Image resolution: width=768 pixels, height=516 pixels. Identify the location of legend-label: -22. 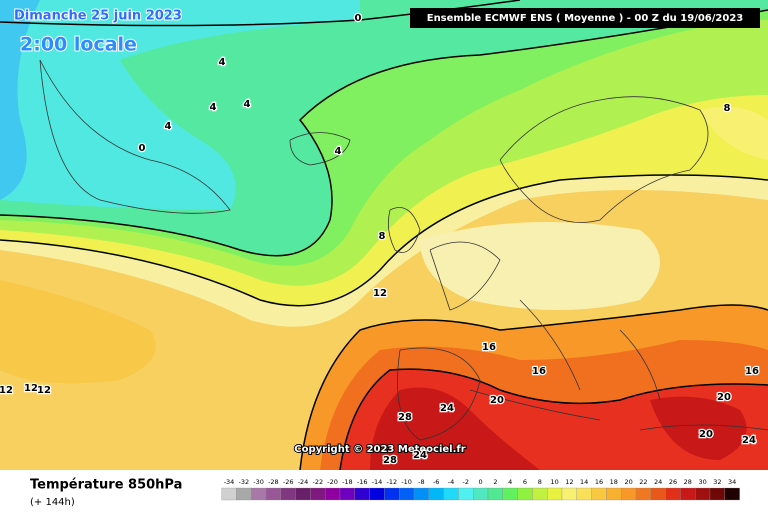
(317, 482).